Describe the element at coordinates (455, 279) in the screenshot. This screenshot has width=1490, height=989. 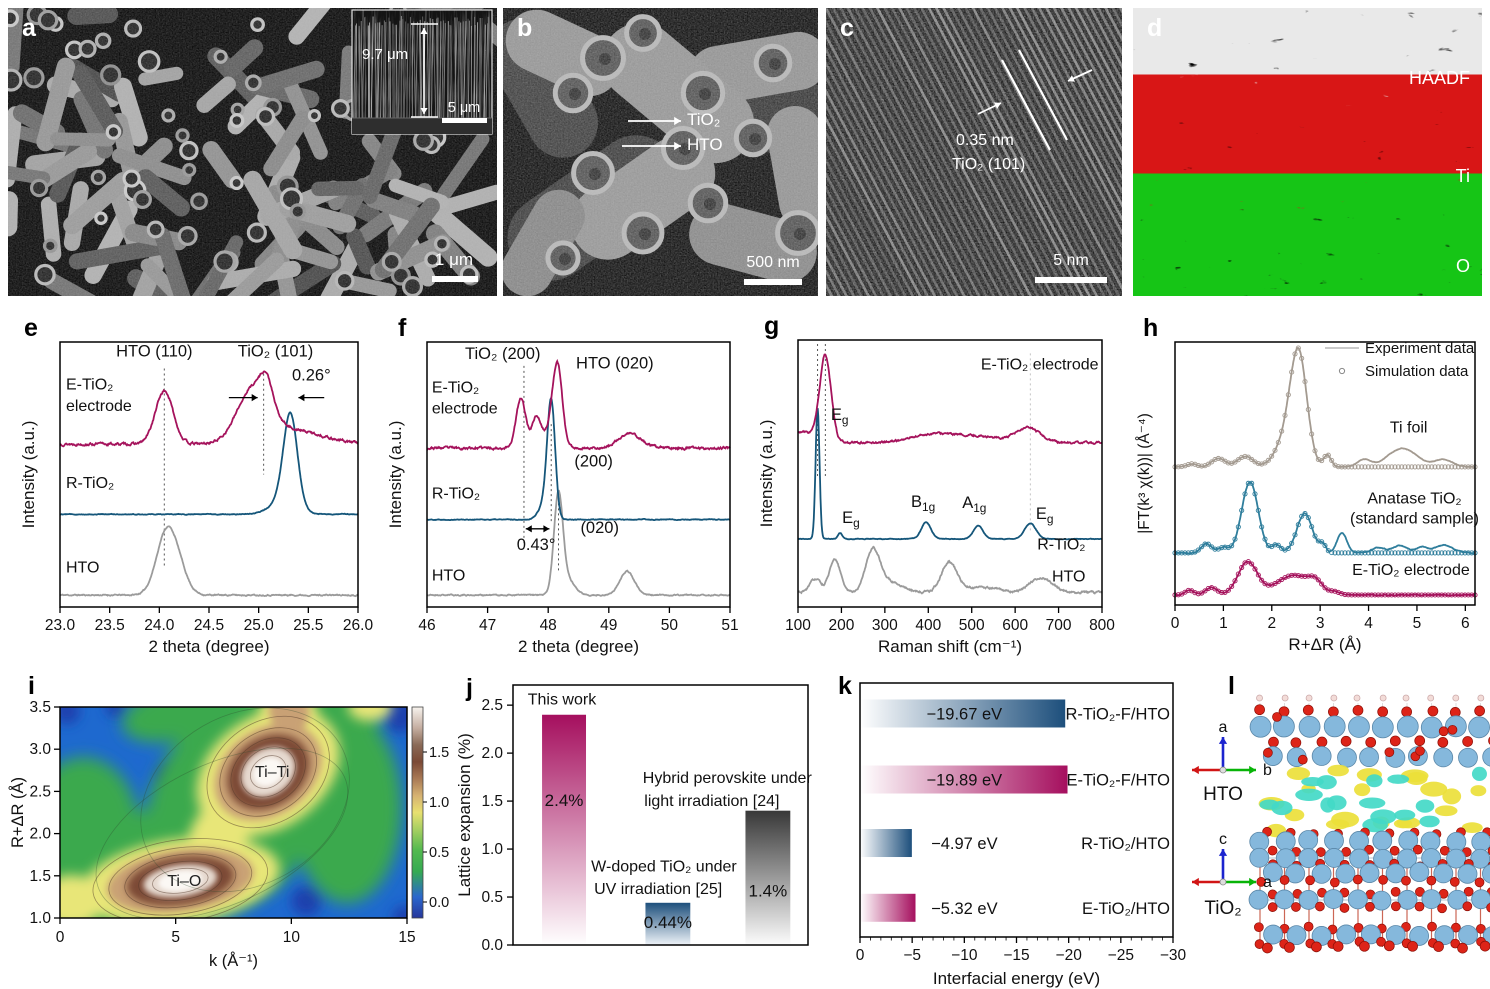
I see `scale-bar-a` at that location.